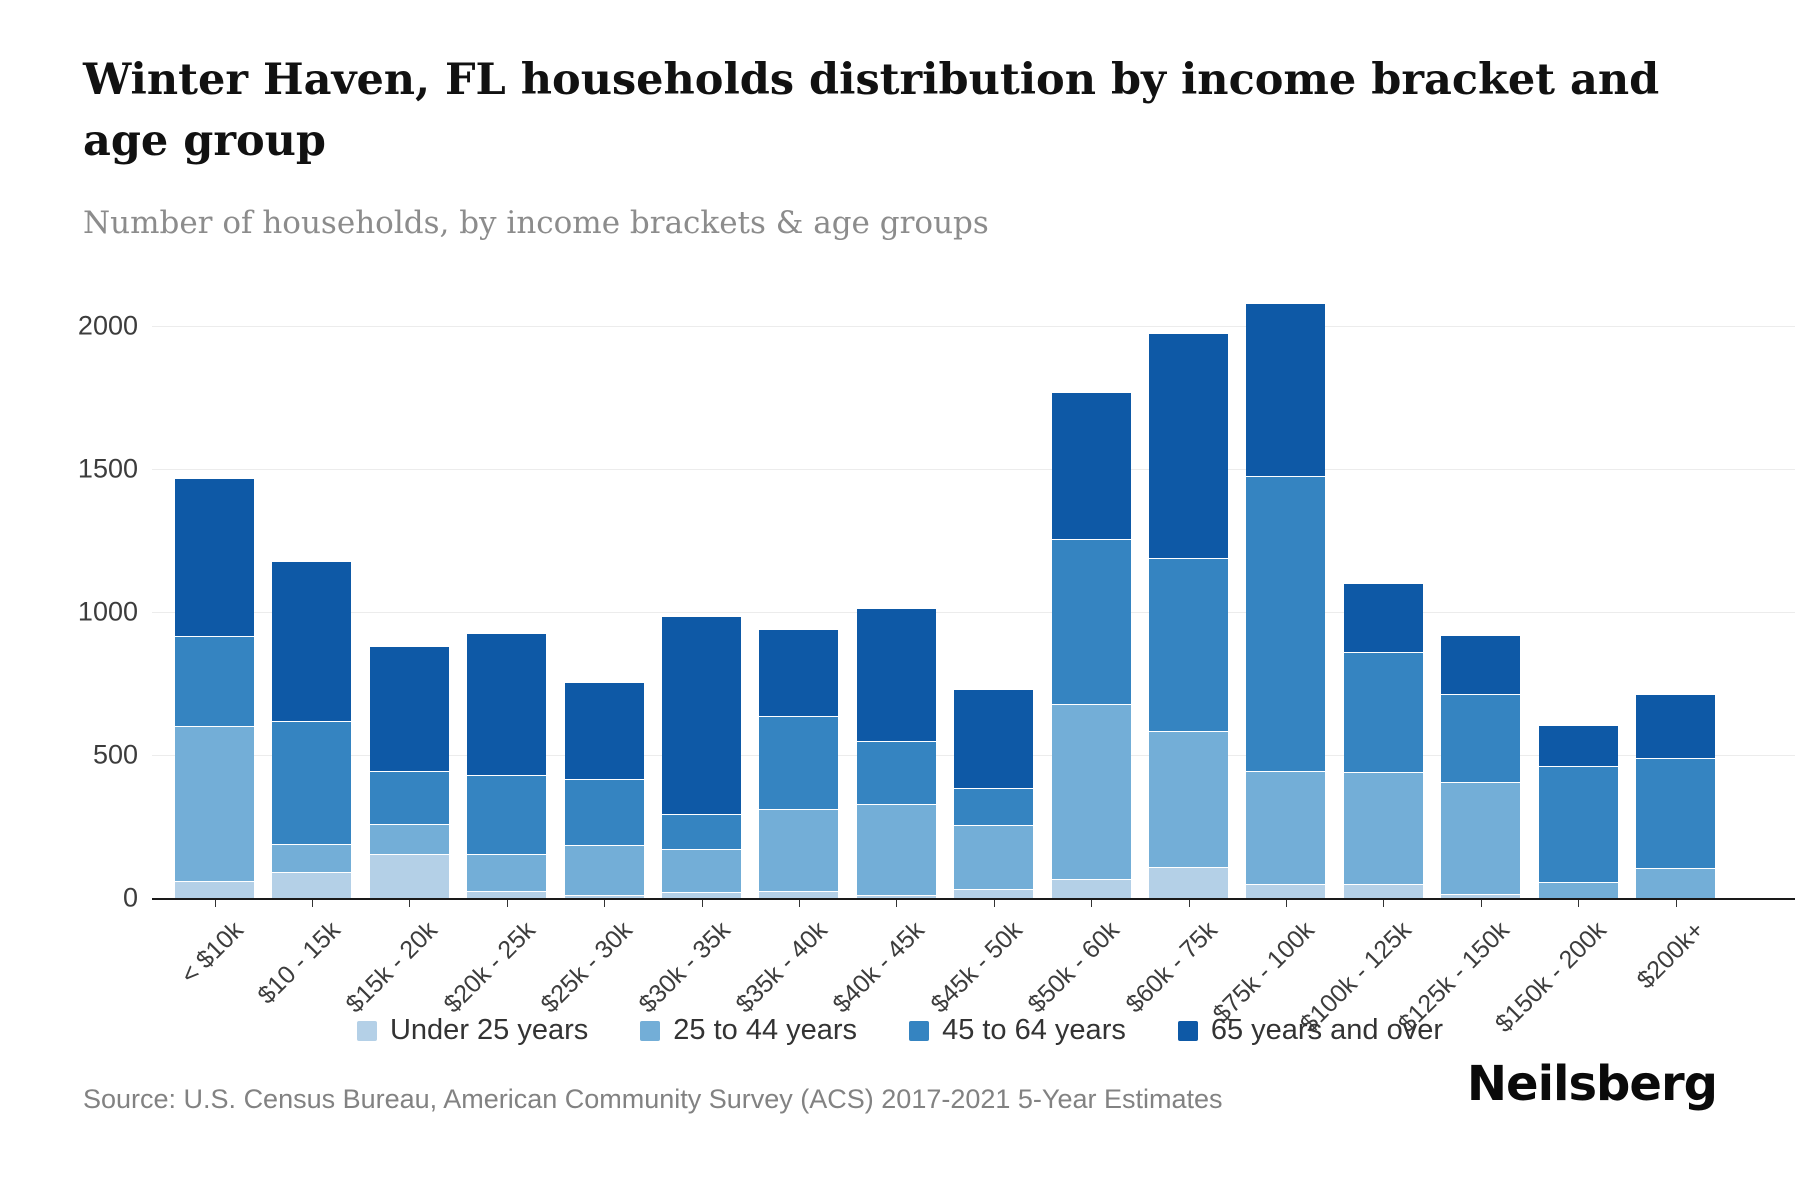  I want to click on x-axis-label: $45k - 50k, so click(976, 967).